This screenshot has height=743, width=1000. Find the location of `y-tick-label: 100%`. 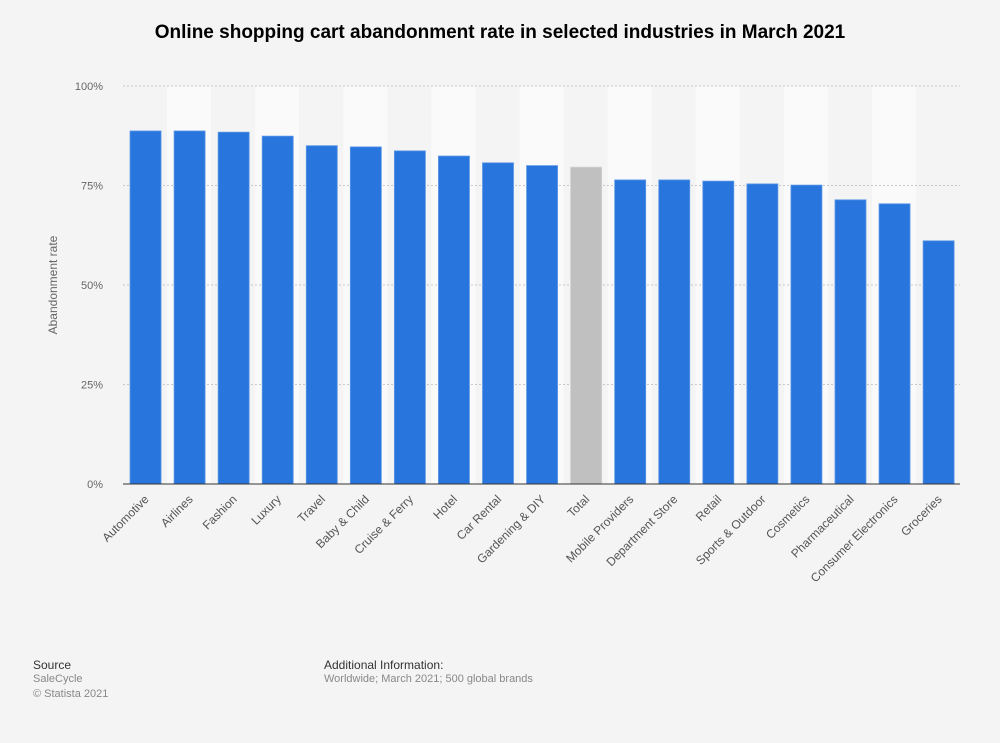

y-tick-label: 100% is located at coordinates (89, 87).